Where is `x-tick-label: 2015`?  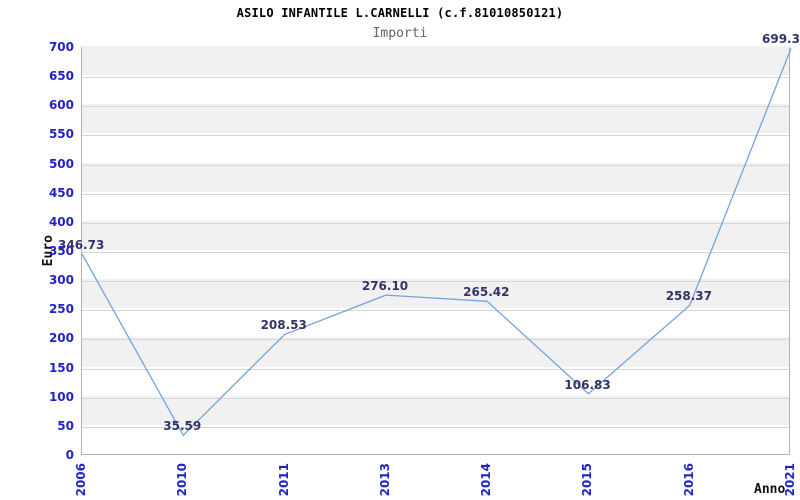
x-tick-label: 2015 is located at coordinates (587, 480).